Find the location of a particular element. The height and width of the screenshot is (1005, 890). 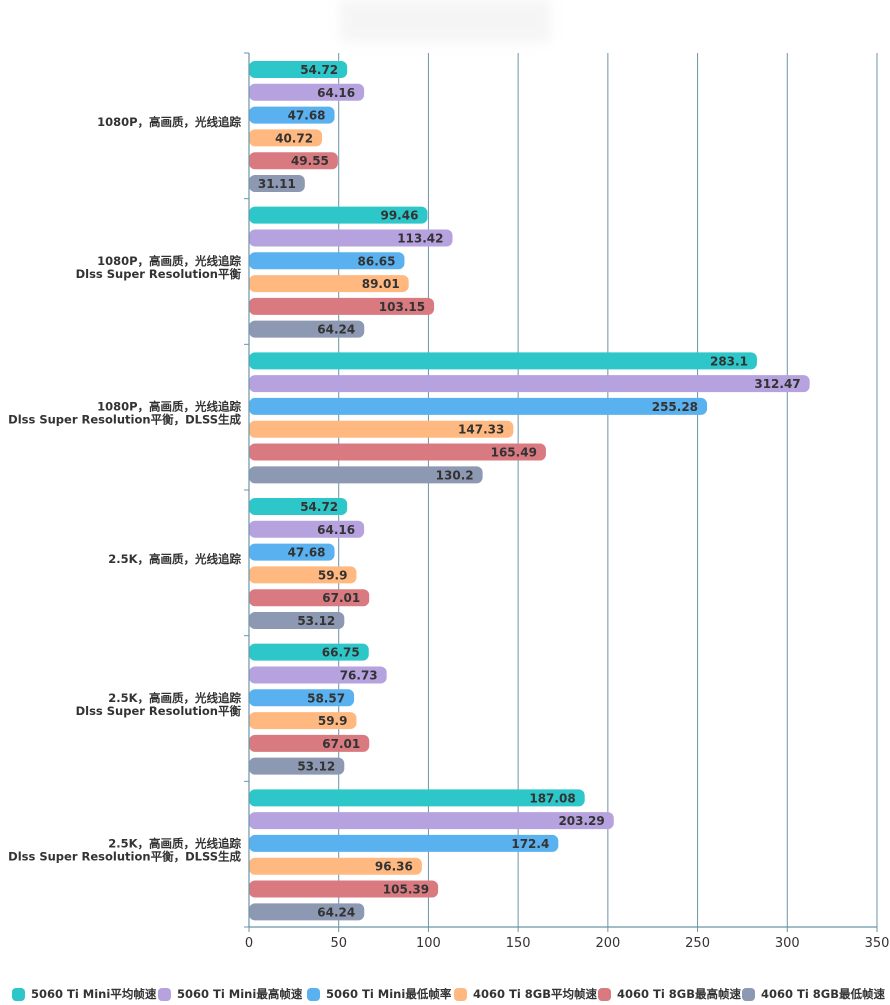

x-tick-label: 0 is located at coordinates (249, 943).